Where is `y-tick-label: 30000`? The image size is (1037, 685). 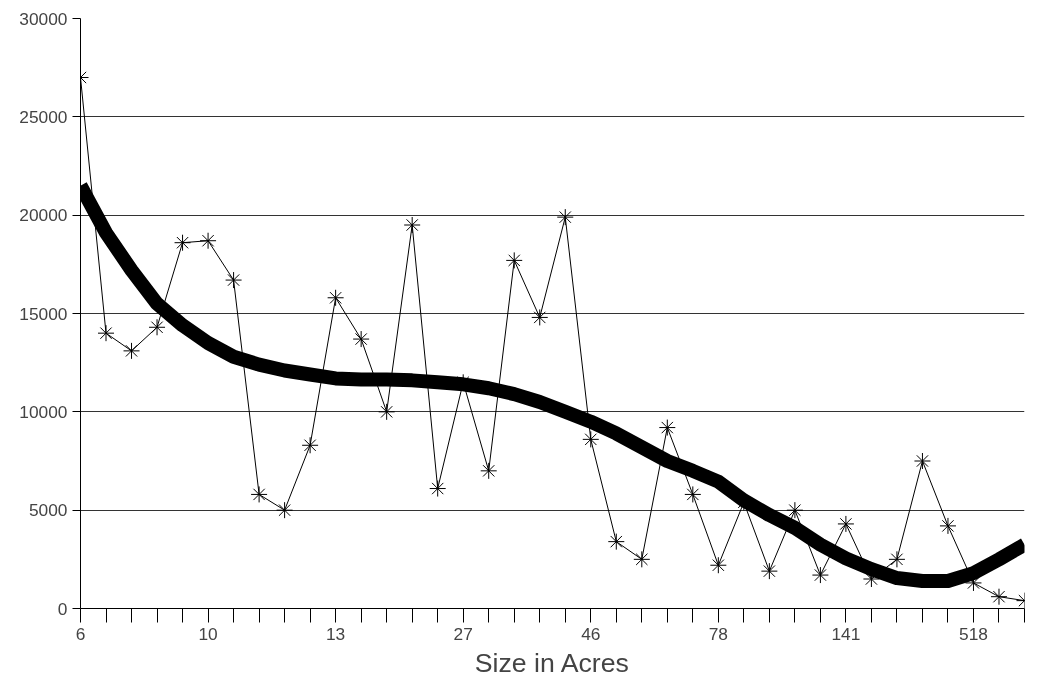 y-tick-label: 30000 is located at coordinates (43, 18).